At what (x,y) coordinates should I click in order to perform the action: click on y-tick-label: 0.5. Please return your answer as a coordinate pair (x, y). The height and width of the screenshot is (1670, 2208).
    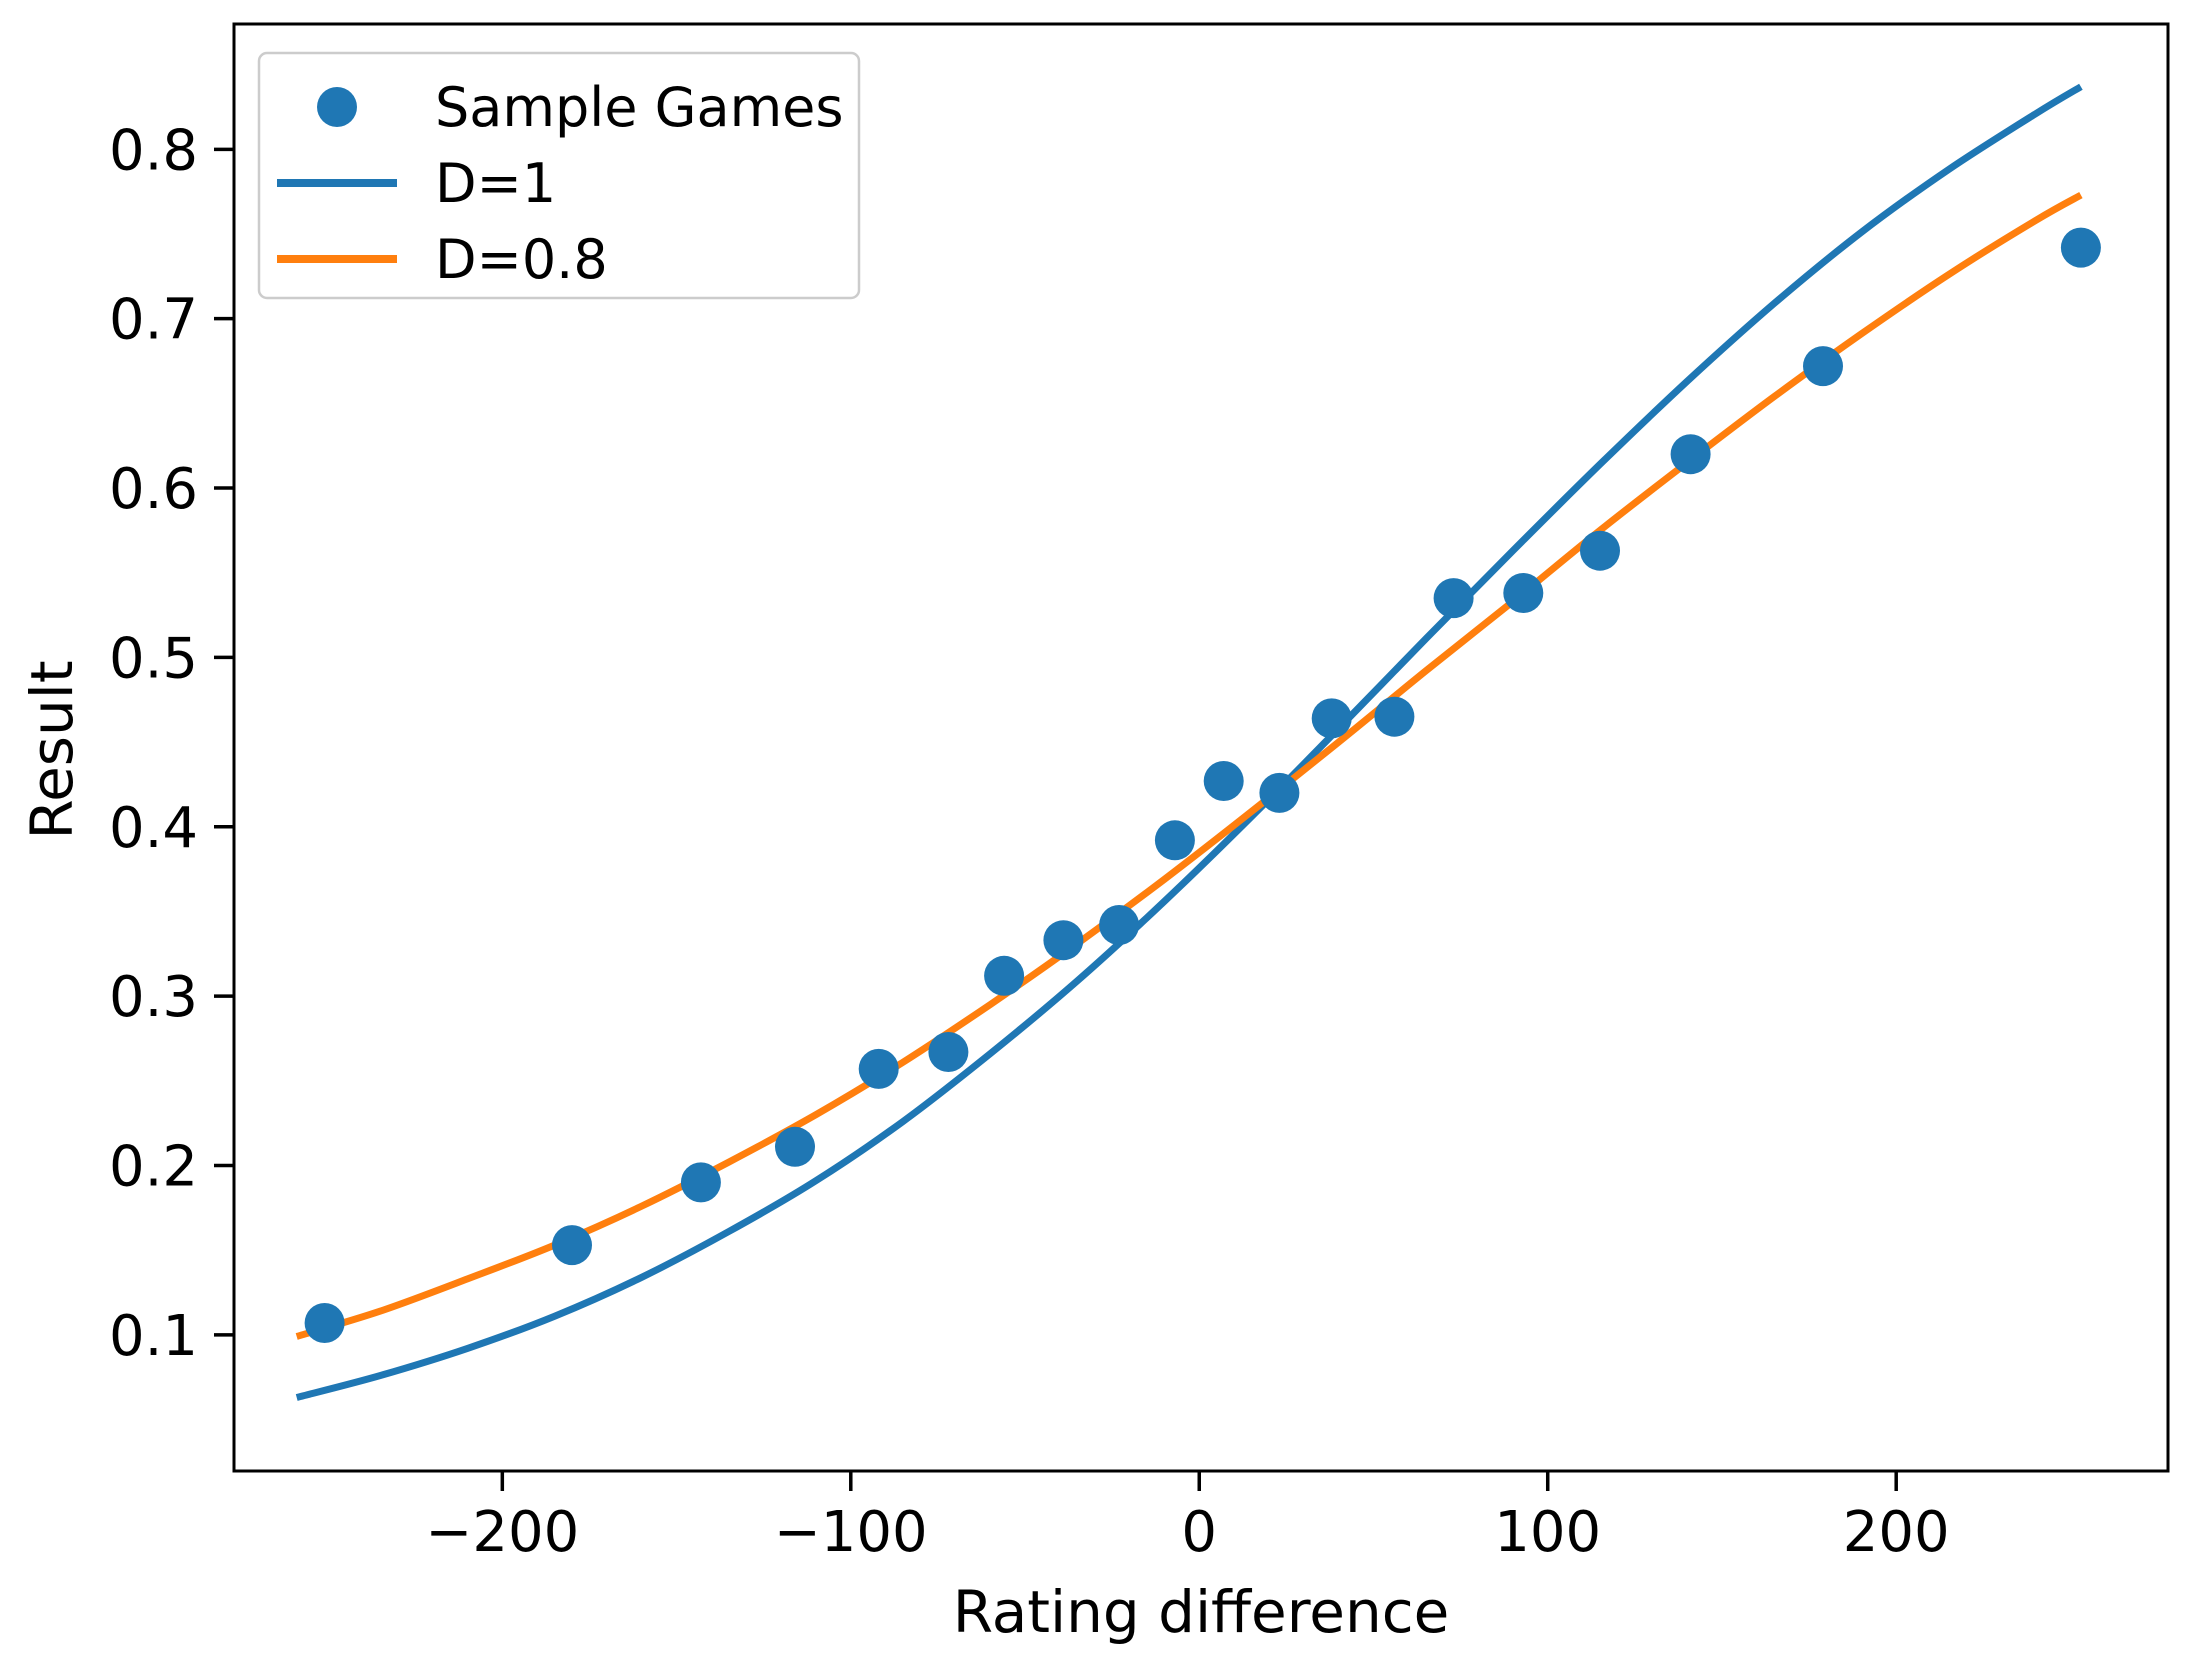
    Looking at the image, I should click on (153, 658).